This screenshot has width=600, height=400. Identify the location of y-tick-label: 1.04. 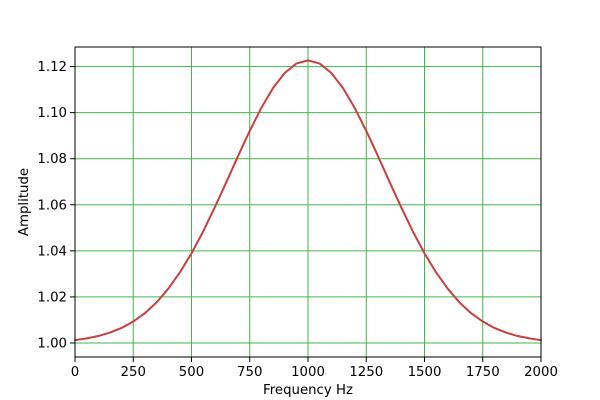
(52, 251).